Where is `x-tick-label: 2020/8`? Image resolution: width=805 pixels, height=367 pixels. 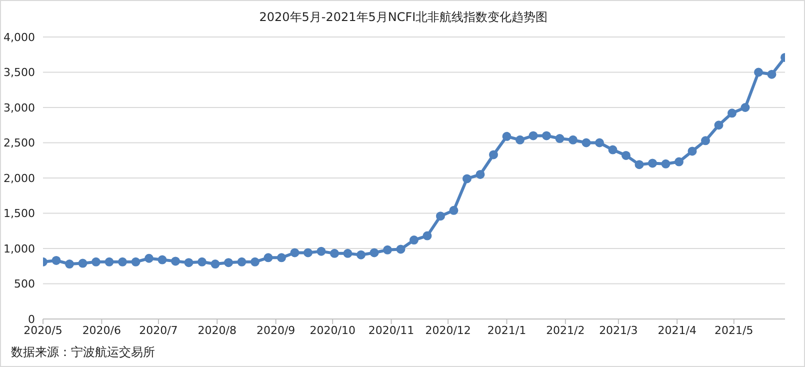
x-tick-label: 2020/8 is located at coordinates (217, 330).